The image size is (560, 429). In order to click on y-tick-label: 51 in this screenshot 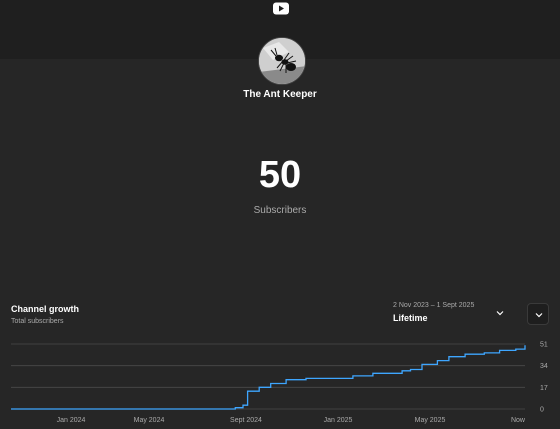, I will do `click(544, 345)`.